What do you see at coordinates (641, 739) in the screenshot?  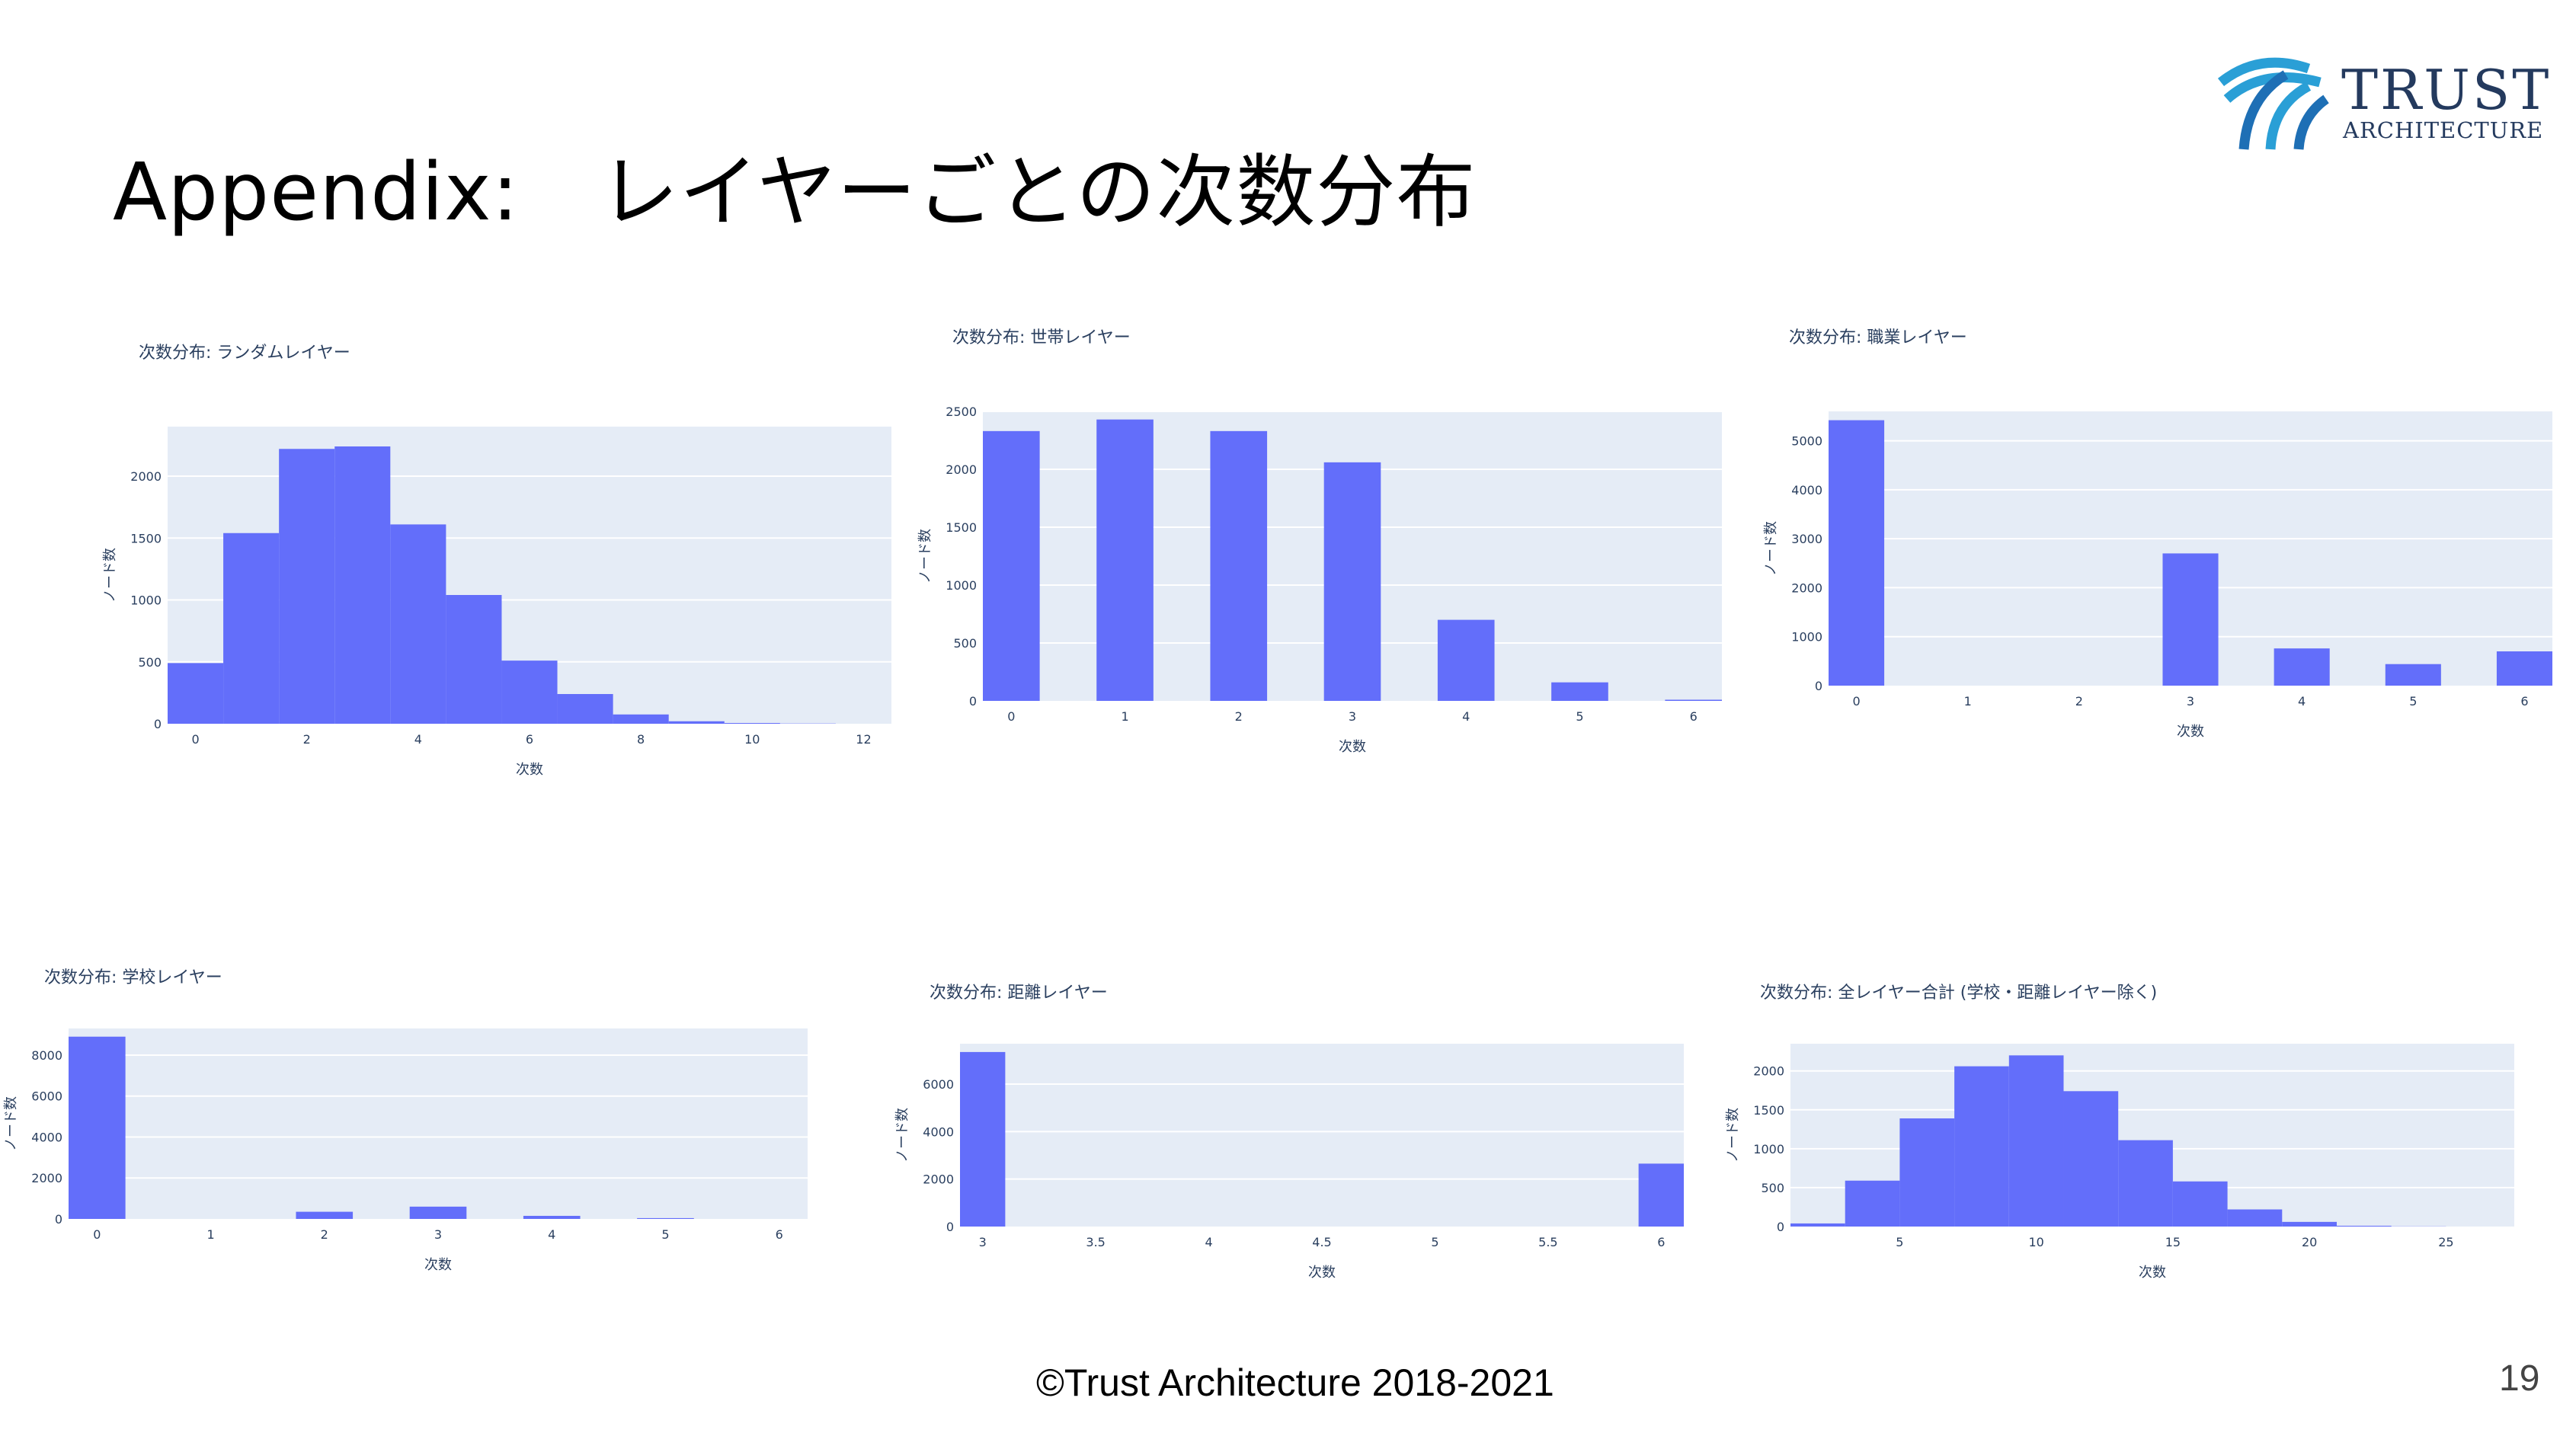 I see `x-tick-label: 8` at bounding box center [641, 739].